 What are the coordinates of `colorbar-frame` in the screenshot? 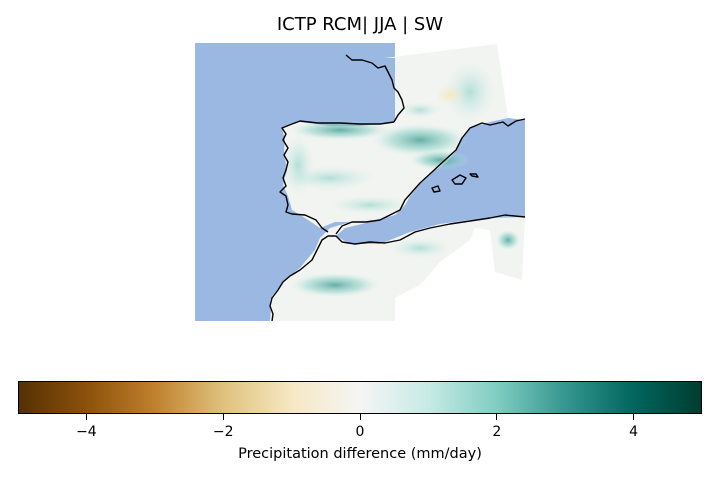 It's located at (360, 397).